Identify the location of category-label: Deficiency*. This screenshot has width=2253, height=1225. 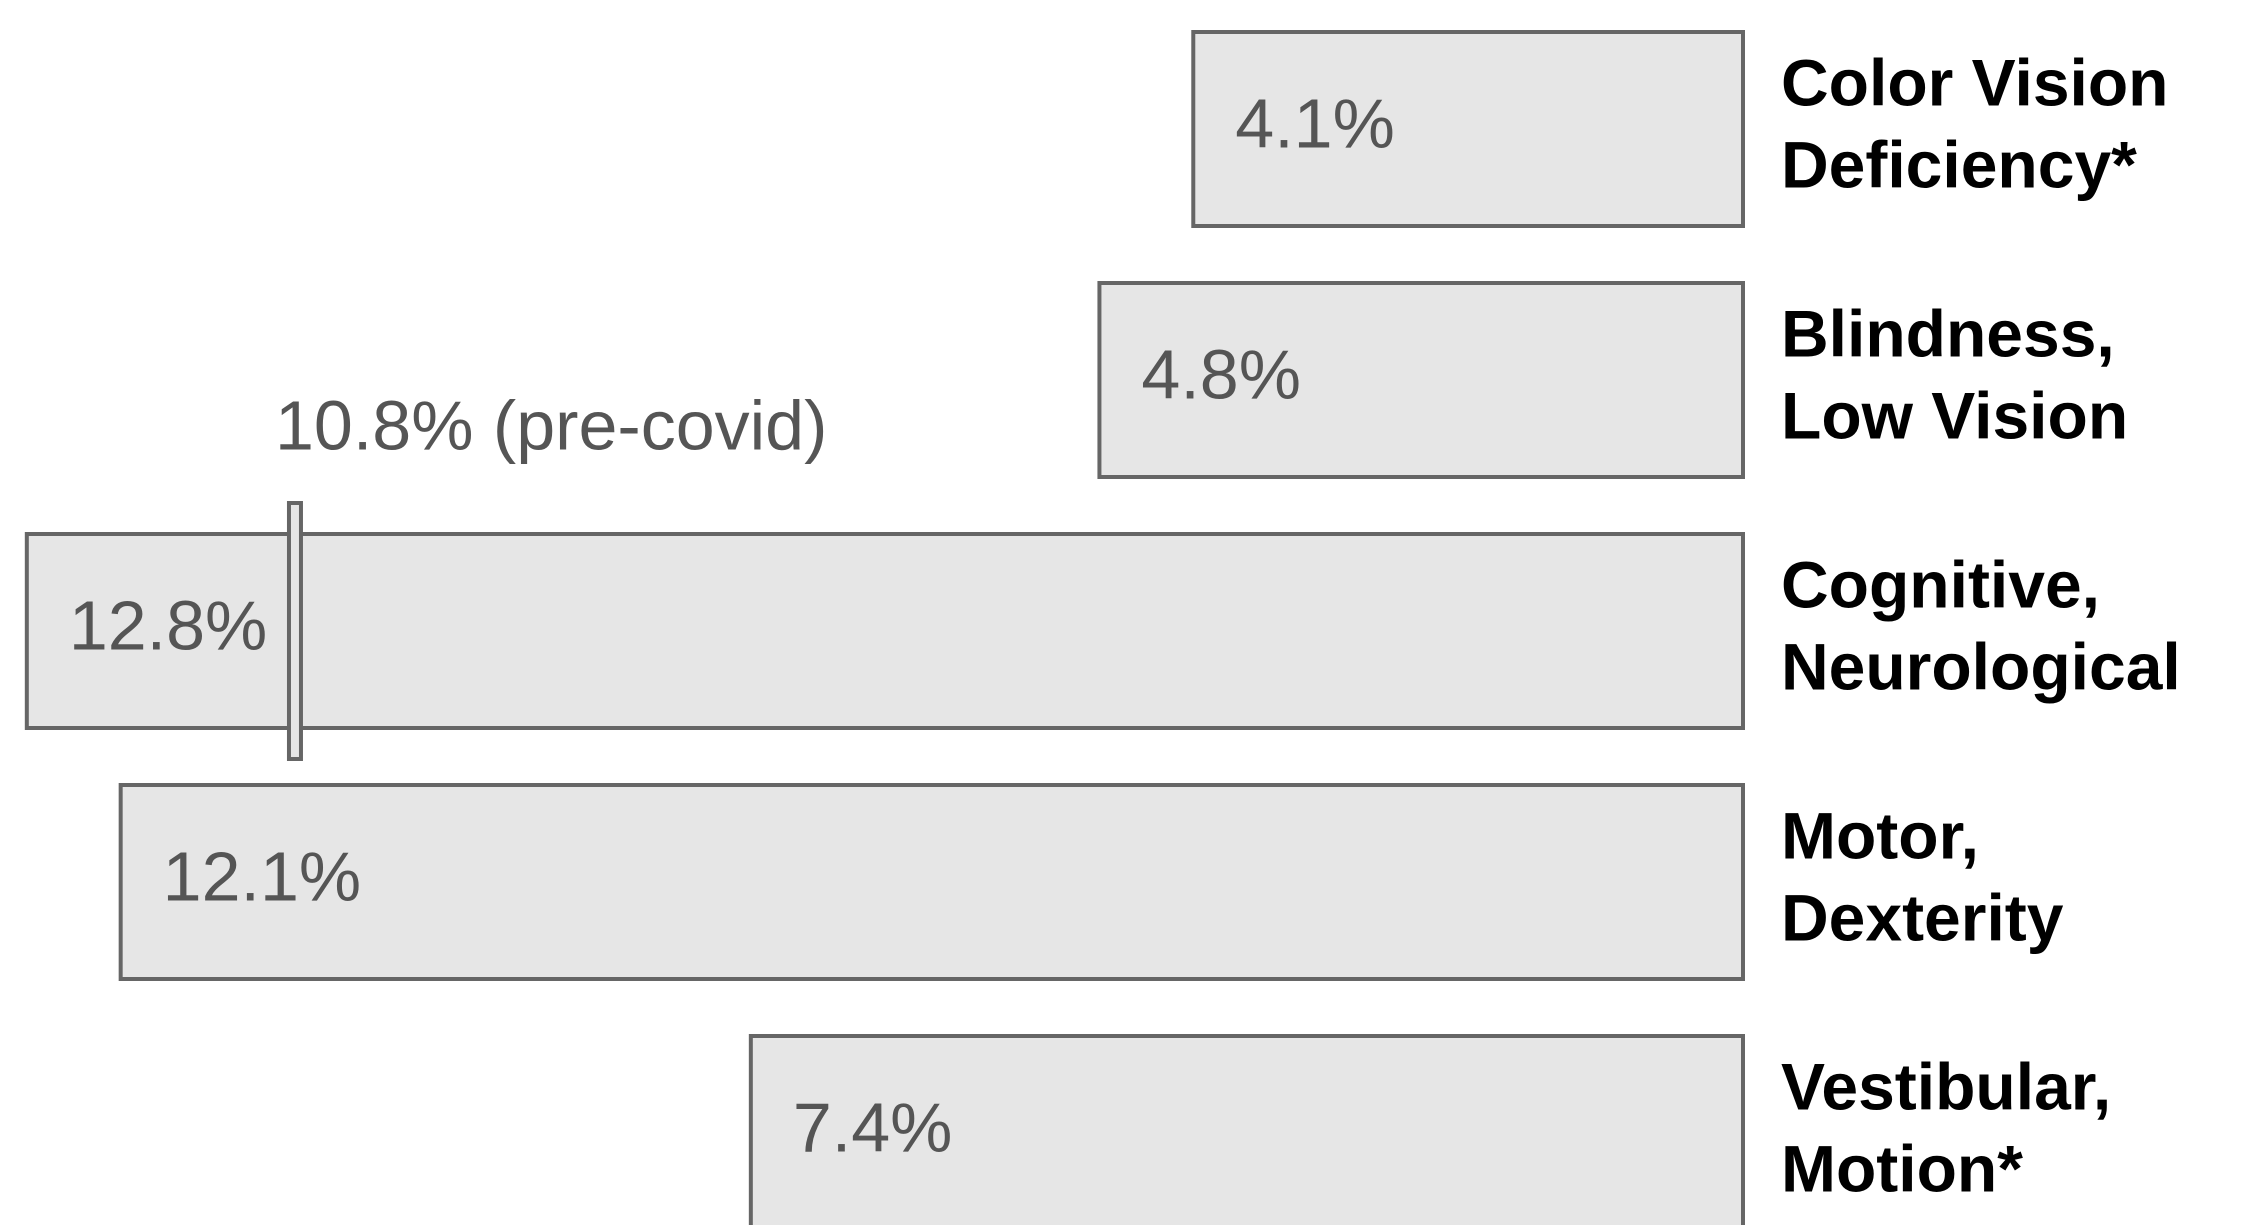
(1959, 164).